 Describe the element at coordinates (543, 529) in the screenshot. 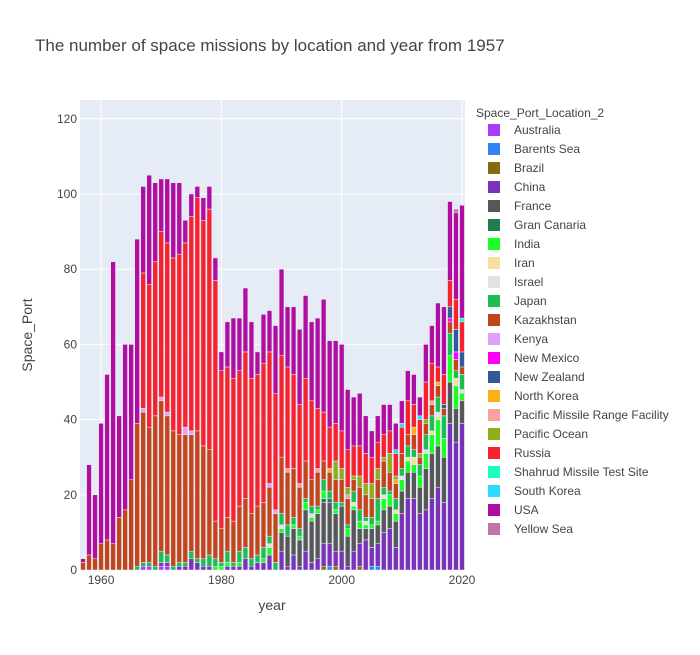

I see `legend-item: Yellow Sea` at that location.